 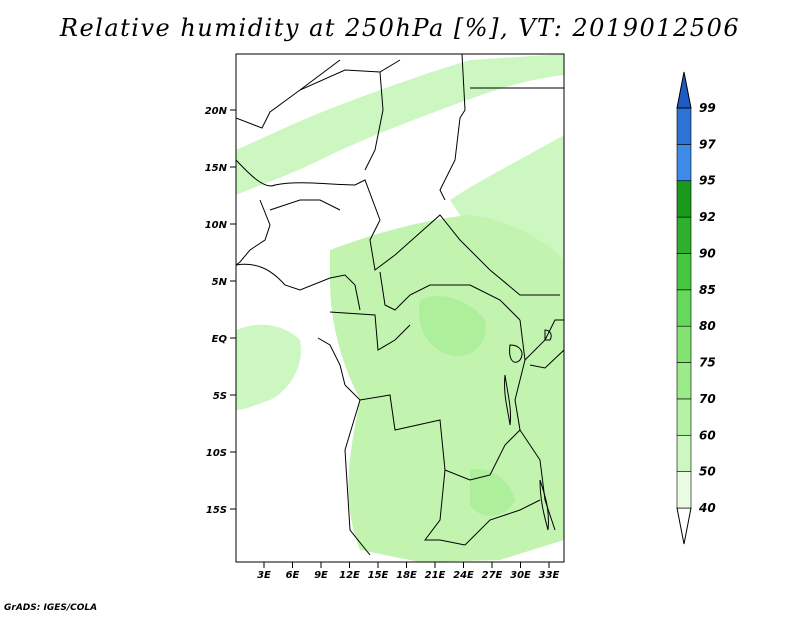 What do you see at coordinates (378, 575) in the screenshot?
I see `lon-tick-label: 15E` at bounding box center [378, 575].